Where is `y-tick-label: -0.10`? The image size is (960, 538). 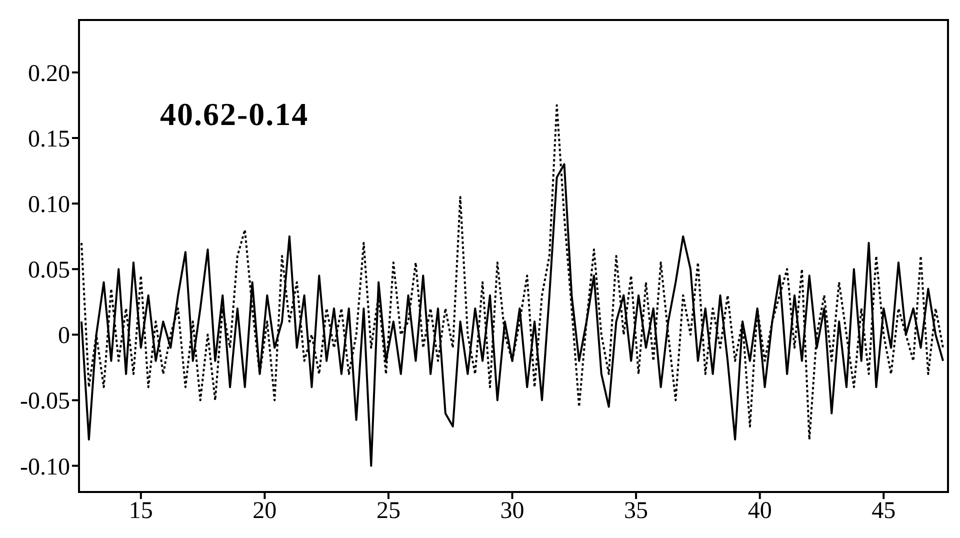
y-tick-label: -0.10 is located at coordinates (45, 467).